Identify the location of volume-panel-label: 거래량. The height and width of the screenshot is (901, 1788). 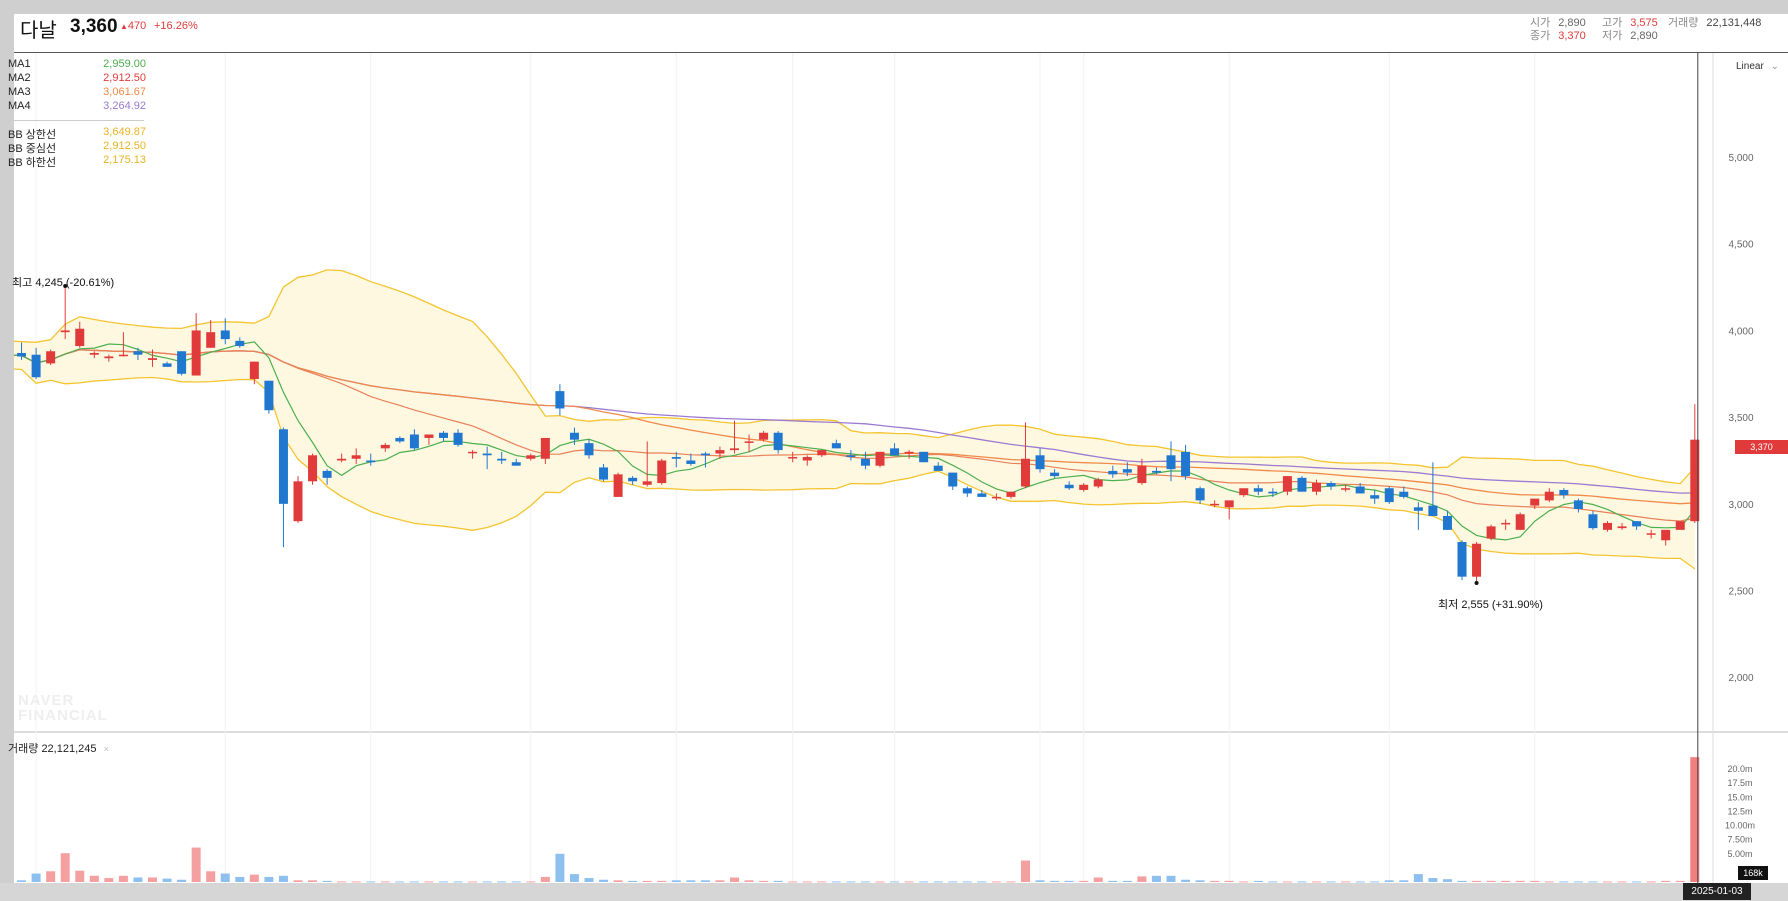
(23, 749).